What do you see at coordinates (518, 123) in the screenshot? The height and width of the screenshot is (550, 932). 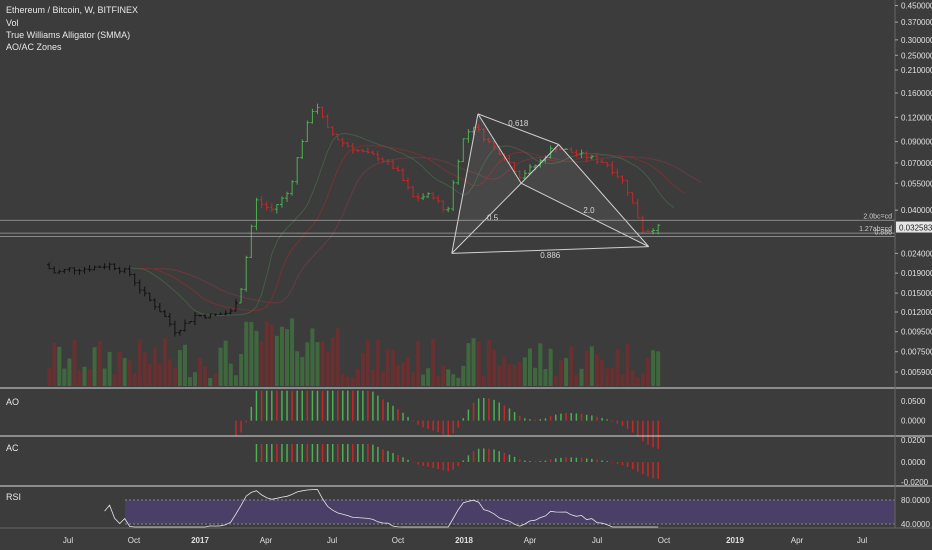 I see `ratio-label-618: 0.618` at bounding box center [518, 123].